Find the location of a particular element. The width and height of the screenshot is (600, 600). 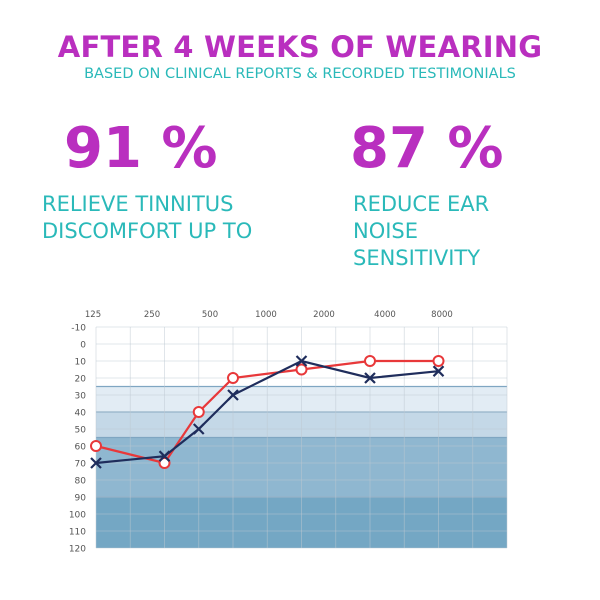

x-tick-label: 1000 is located at coordinates (266, 315).